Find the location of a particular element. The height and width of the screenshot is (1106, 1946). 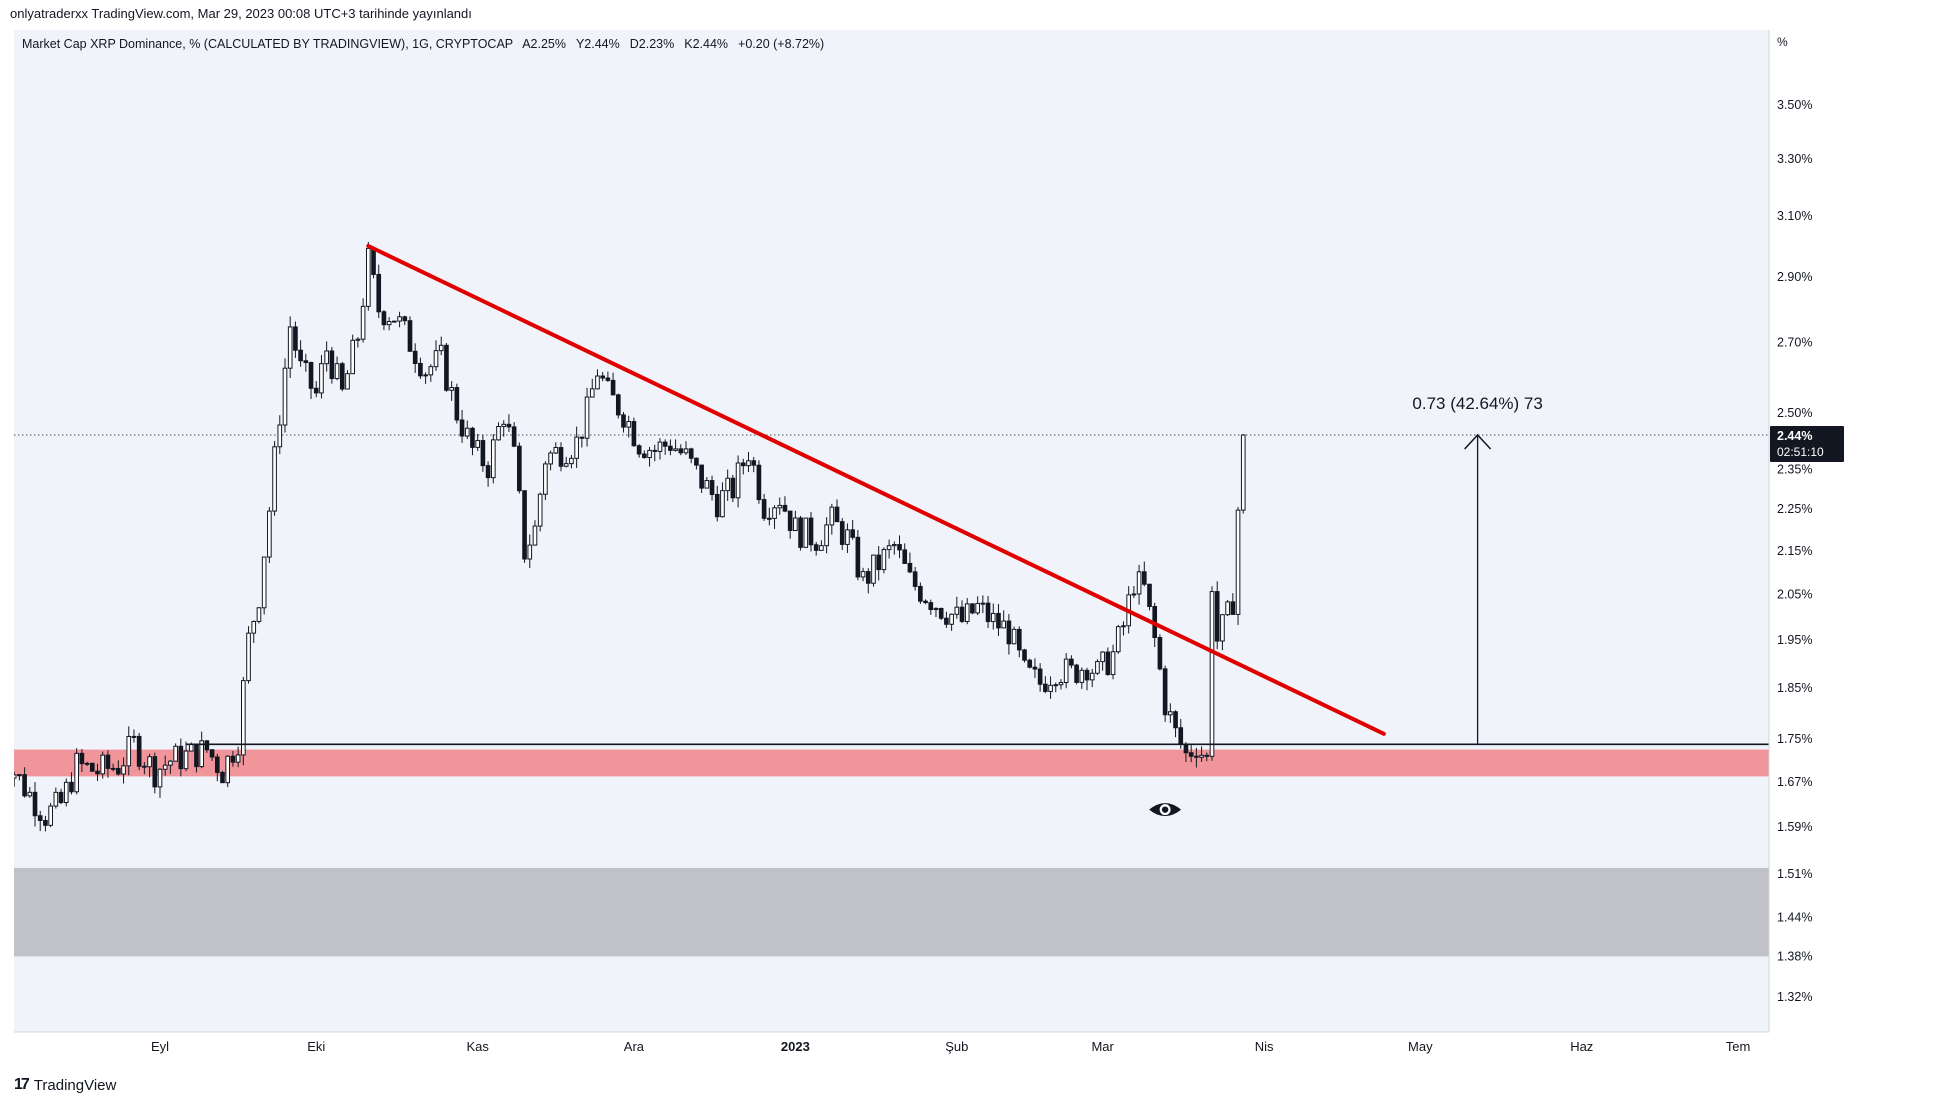

price-tick-label: 1.44% is located at coordinates (1794, 917).